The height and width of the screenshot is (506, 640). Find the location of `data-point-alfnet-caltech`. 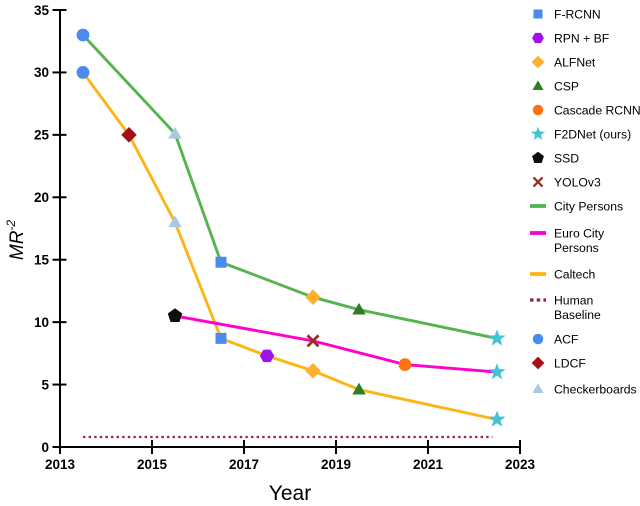

data-point-alfnet-caltech is located at coordinates (313, 371).